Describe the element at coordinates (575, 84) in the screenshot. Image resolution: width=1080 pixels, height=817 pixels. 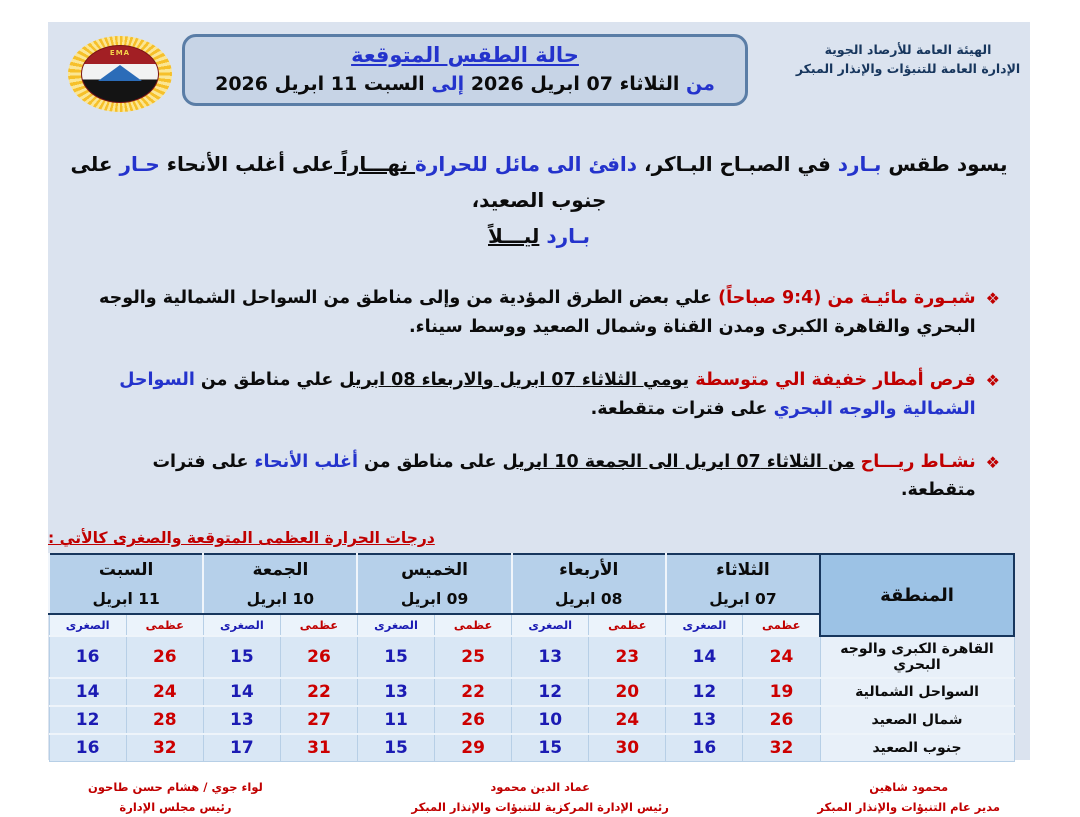
I see `from-date: الثلاثاء 07 ابريل 2026` at that location.